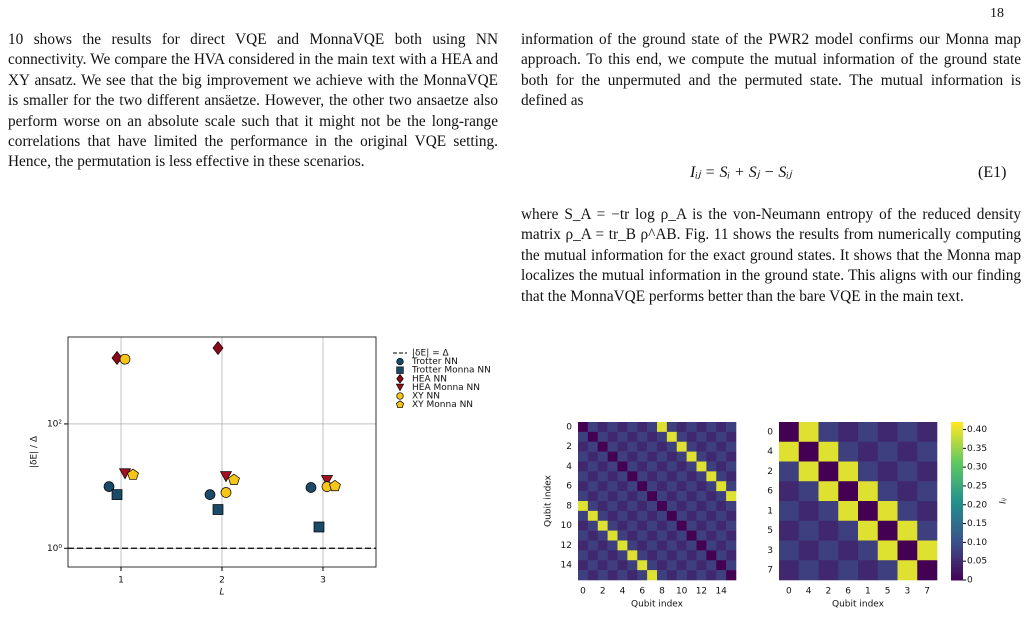 The image size is (1029, 634). Describe the element at coordinates (848, 592) in the screenshot. I see `x-tick-label: 6` at that location.